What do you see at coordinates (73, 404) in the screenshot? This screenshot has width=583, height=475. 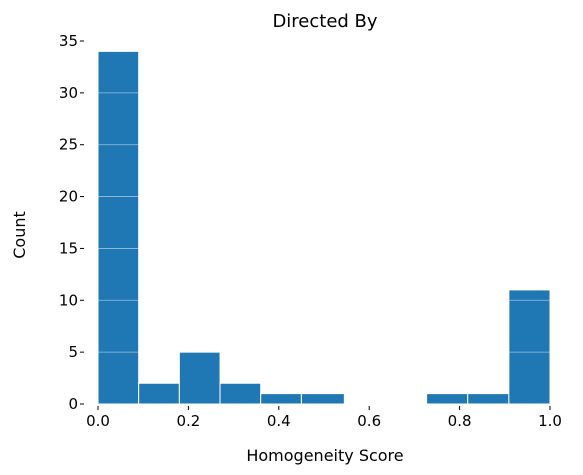 I see `y-tick-label-0: 0` at bounding box center [73, 404].